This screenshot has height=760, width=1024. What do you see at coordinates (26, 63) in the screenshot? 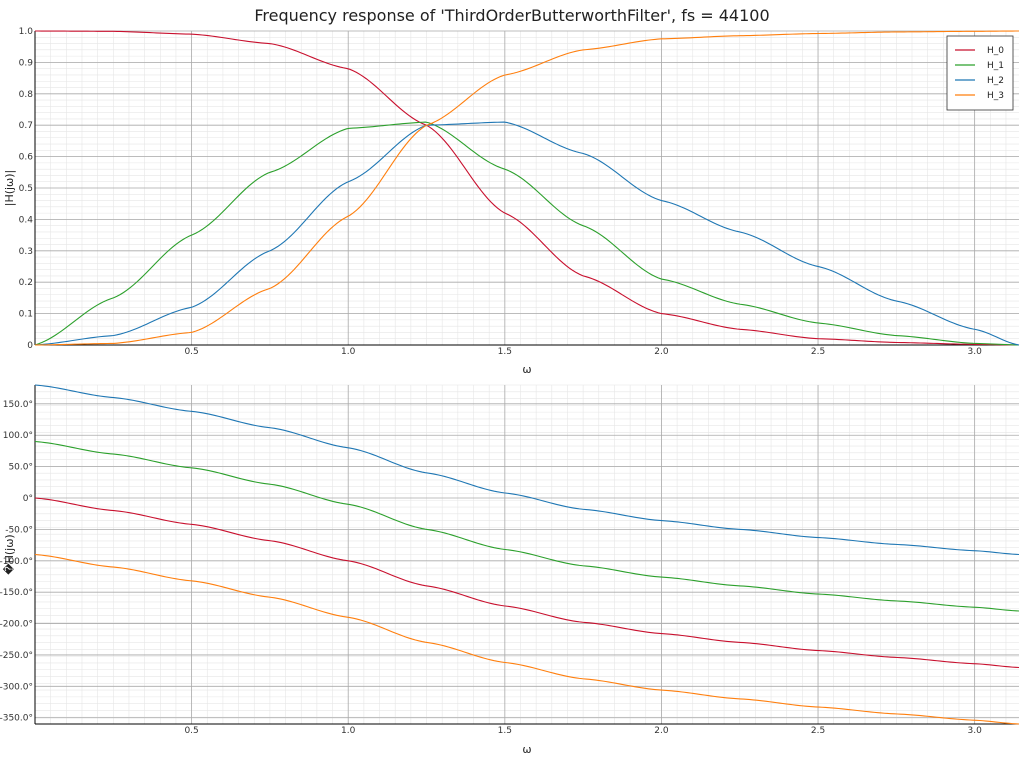
I see `y-tick-label: 0.9` at bounding box center [26, 63].